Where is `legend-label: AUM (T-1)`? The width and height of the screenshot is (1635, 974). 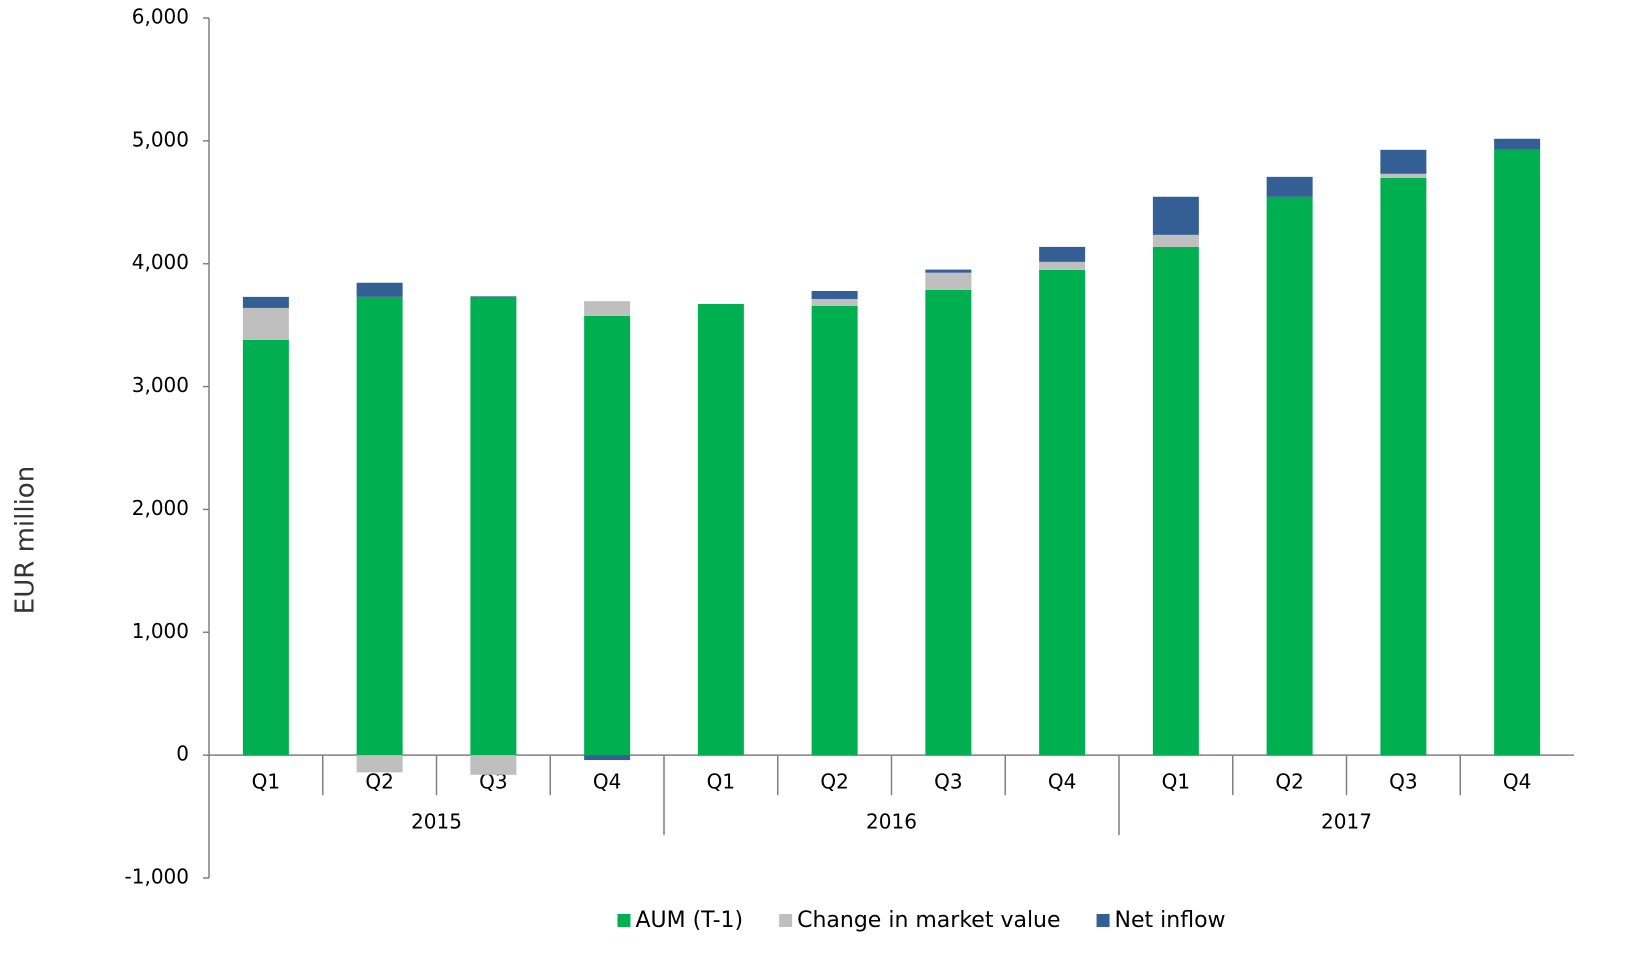
legend-label: AUM (T-1) is located at coordinates (689, 920).